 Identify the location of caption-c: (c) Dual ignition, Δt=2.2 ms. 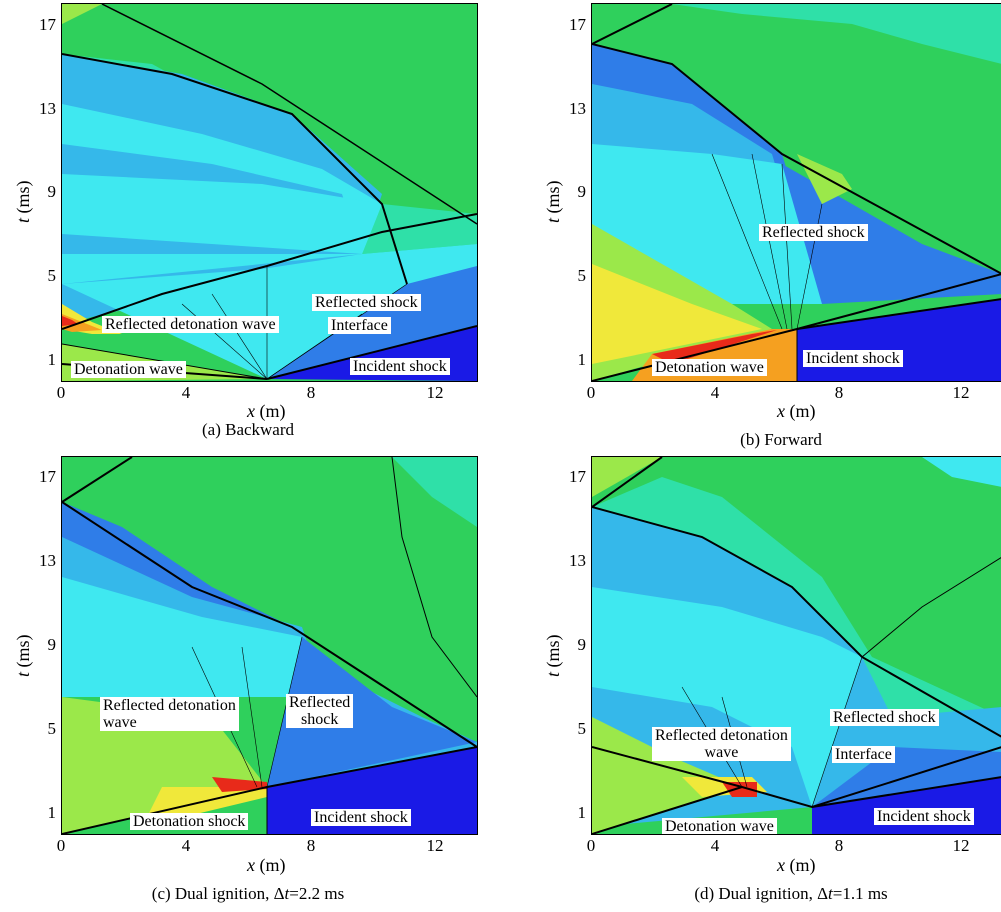
(248, 893).